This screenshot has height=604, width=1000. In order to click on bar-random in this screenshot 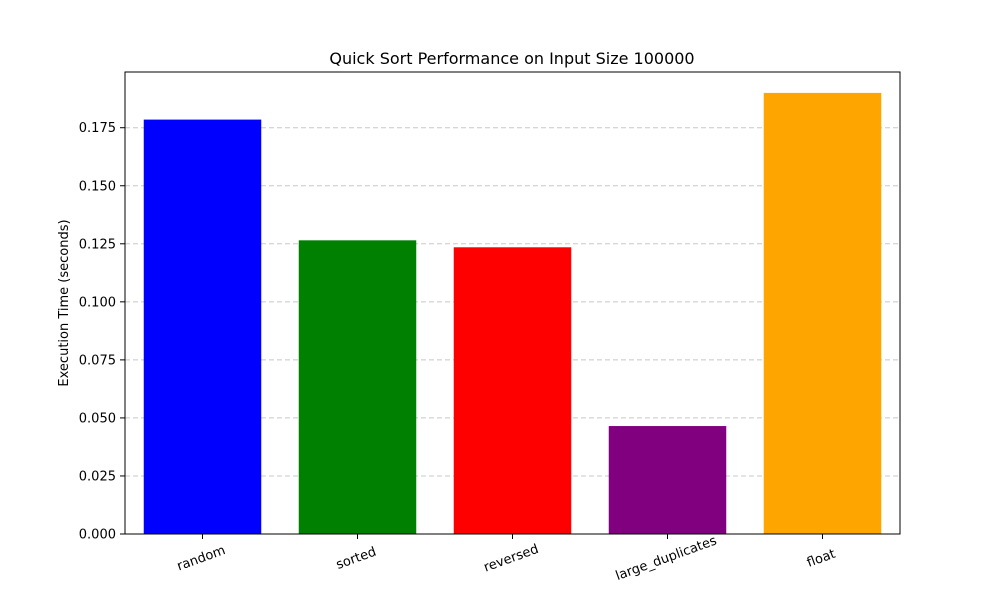, I will do `click(202, 327)`.